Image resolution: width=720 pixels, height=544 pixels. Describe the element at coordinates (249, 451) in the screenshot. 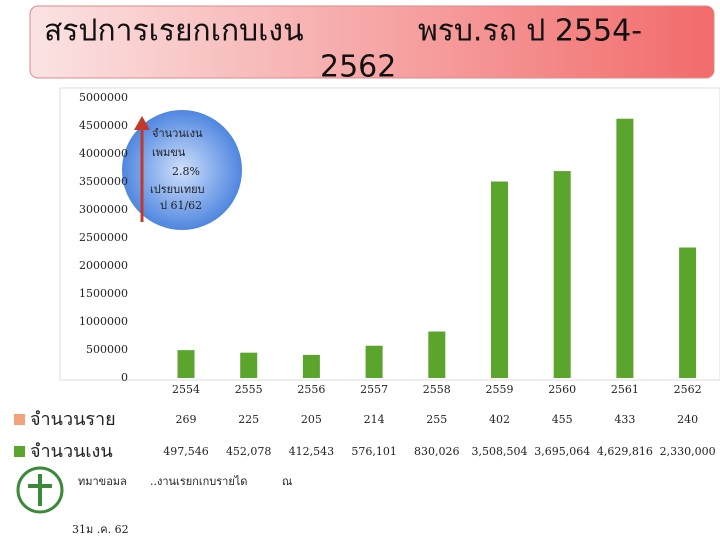

I see `value-label: 452,078` at that location.